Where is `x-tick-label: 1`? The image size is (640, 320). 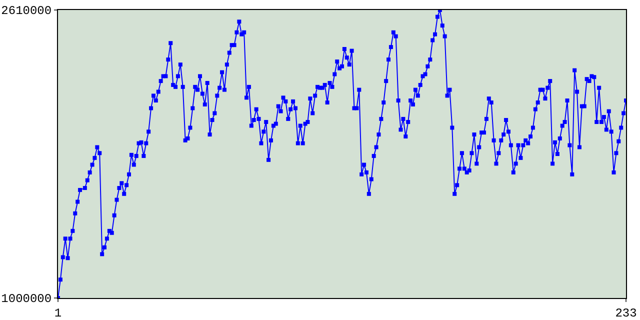
x-tick-label: 1 is located at coordinates (58, 313).